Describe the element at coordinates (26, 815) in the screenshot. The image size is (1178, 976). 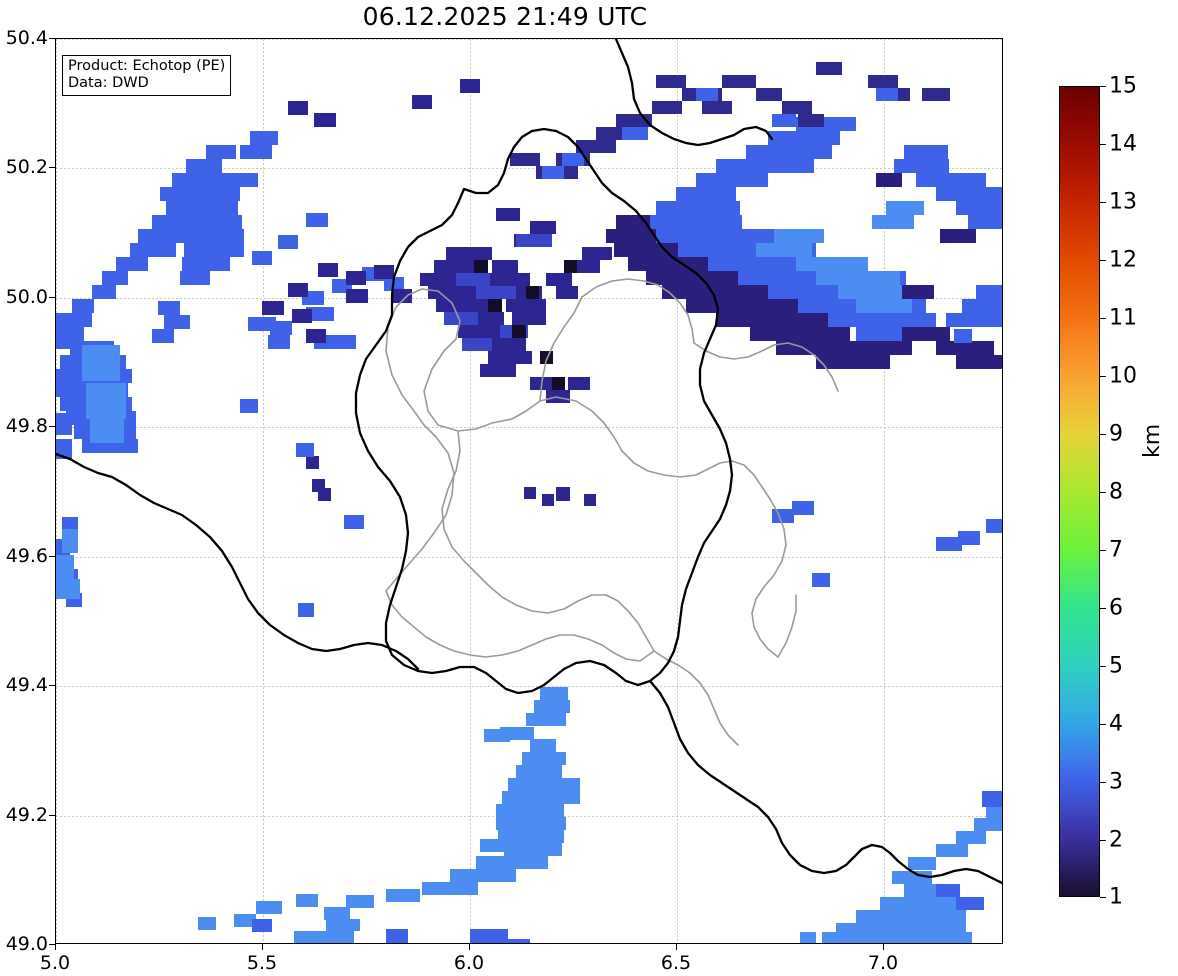
I see `y-tick-label: 49.2` at that location.